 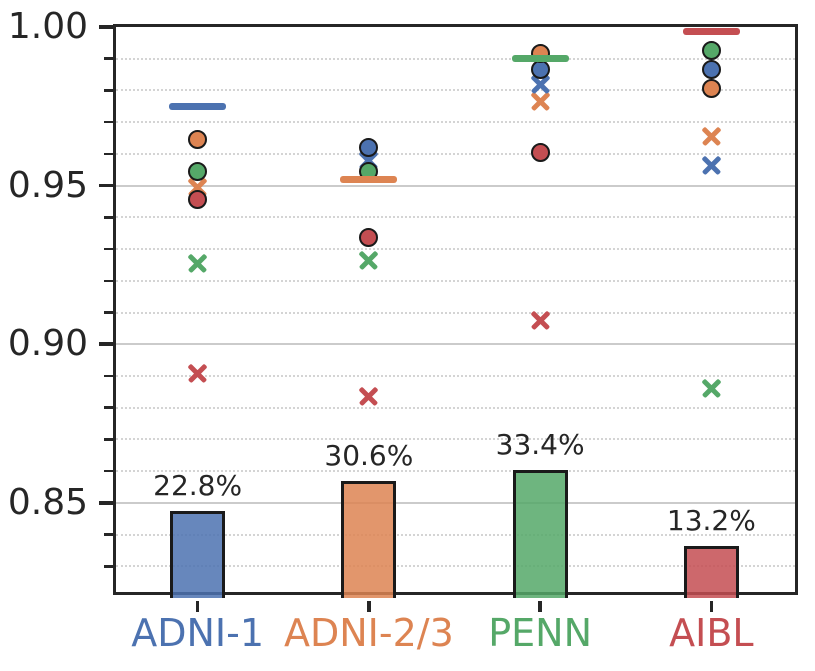 What do you see at coordinates (109, 439) in the screenshot?
I see `y-minor-tick-0.87` at bounding box center [109, 439].